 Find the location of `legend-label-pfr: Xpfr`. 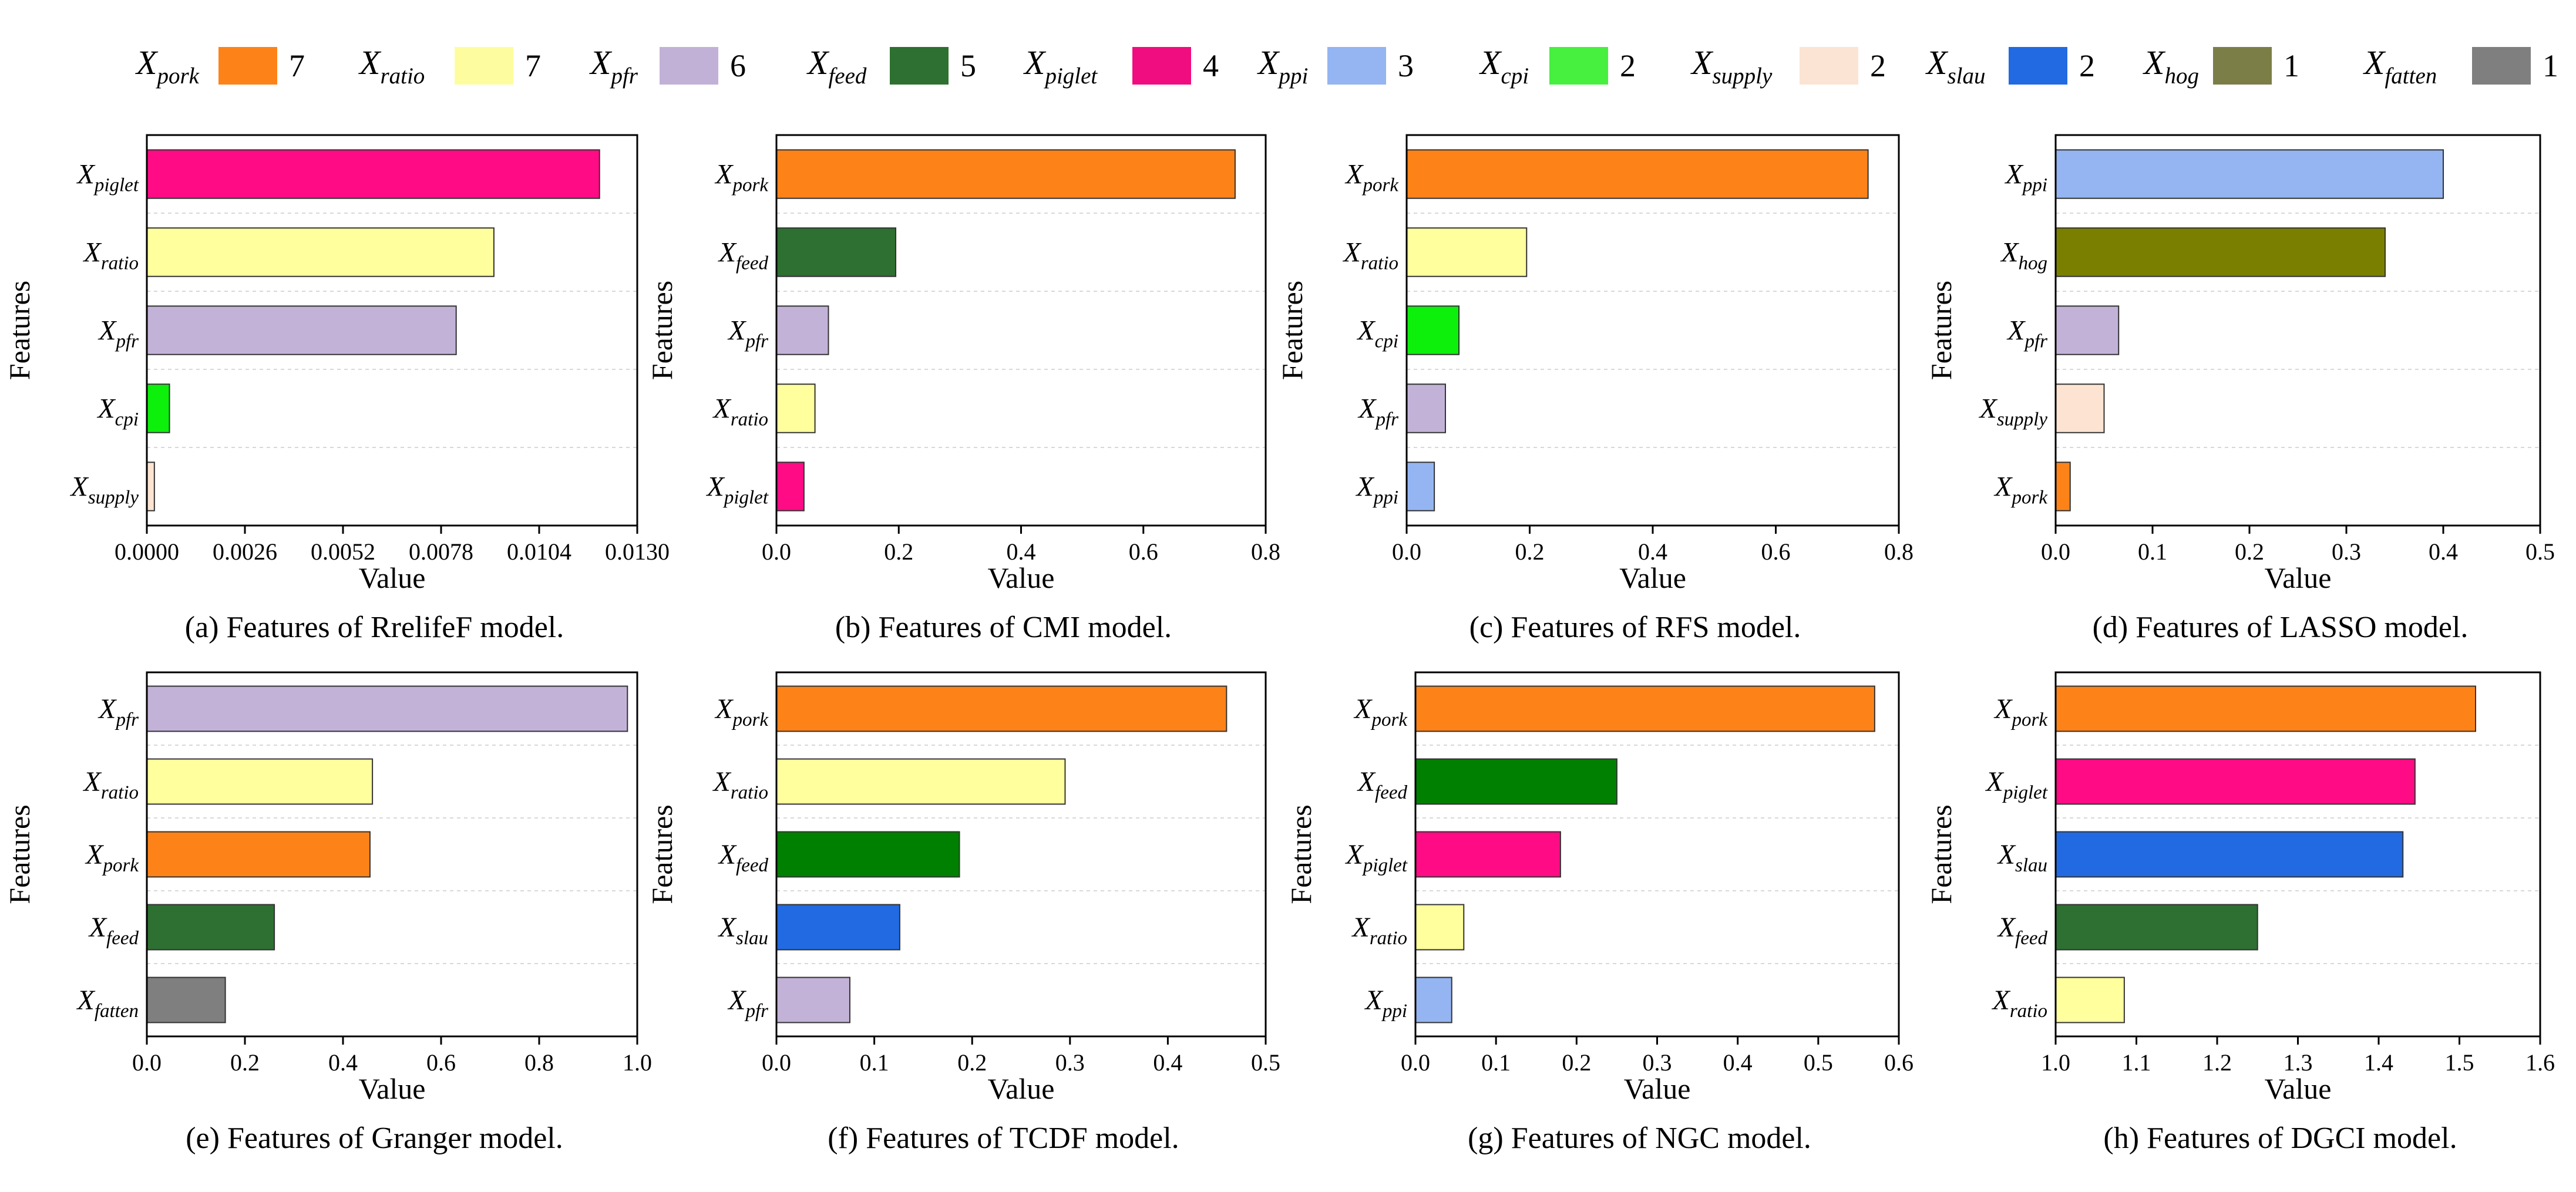

legend-label-pfr: Xpfr is located at coordinates (613, 66).